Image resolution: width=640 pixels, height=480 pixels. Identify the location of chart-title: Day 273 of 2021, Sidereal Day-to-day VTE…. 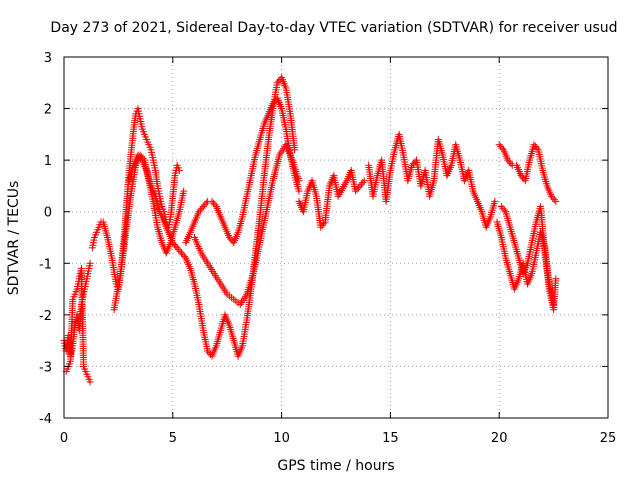
(333, 28).